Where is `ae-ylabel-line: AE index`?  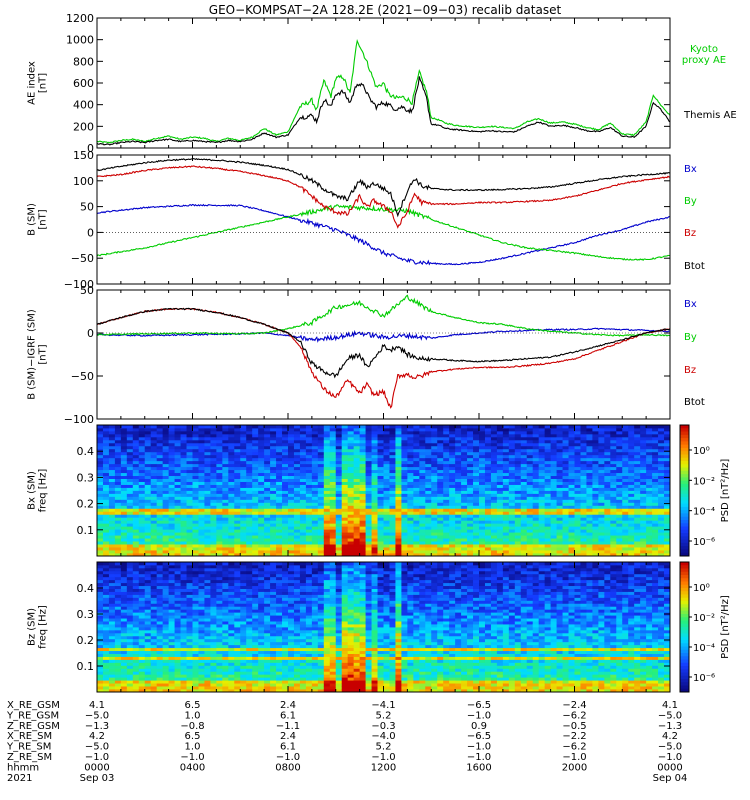 ae-ylabel-line: AE index is located at coordinates (32, 83).